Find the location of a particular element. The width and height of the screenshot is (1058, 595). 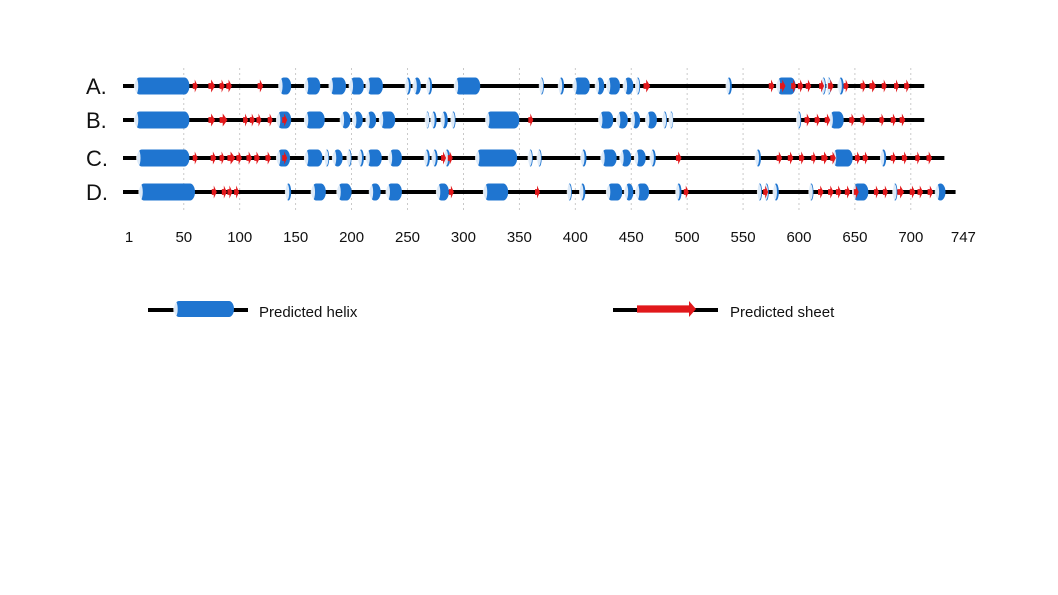

tick-label: 747 is located at coordinates (963, 237).